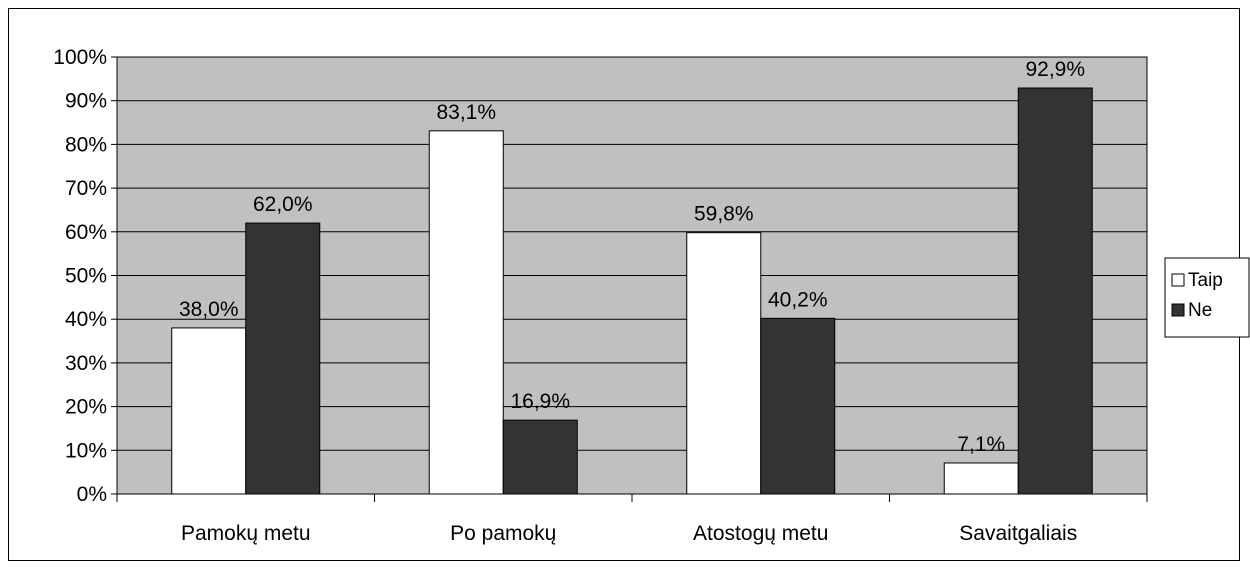  Describe the element at coordinates (1055, 69) in the screenshot. I see `data-label: 92,9%` at that location.